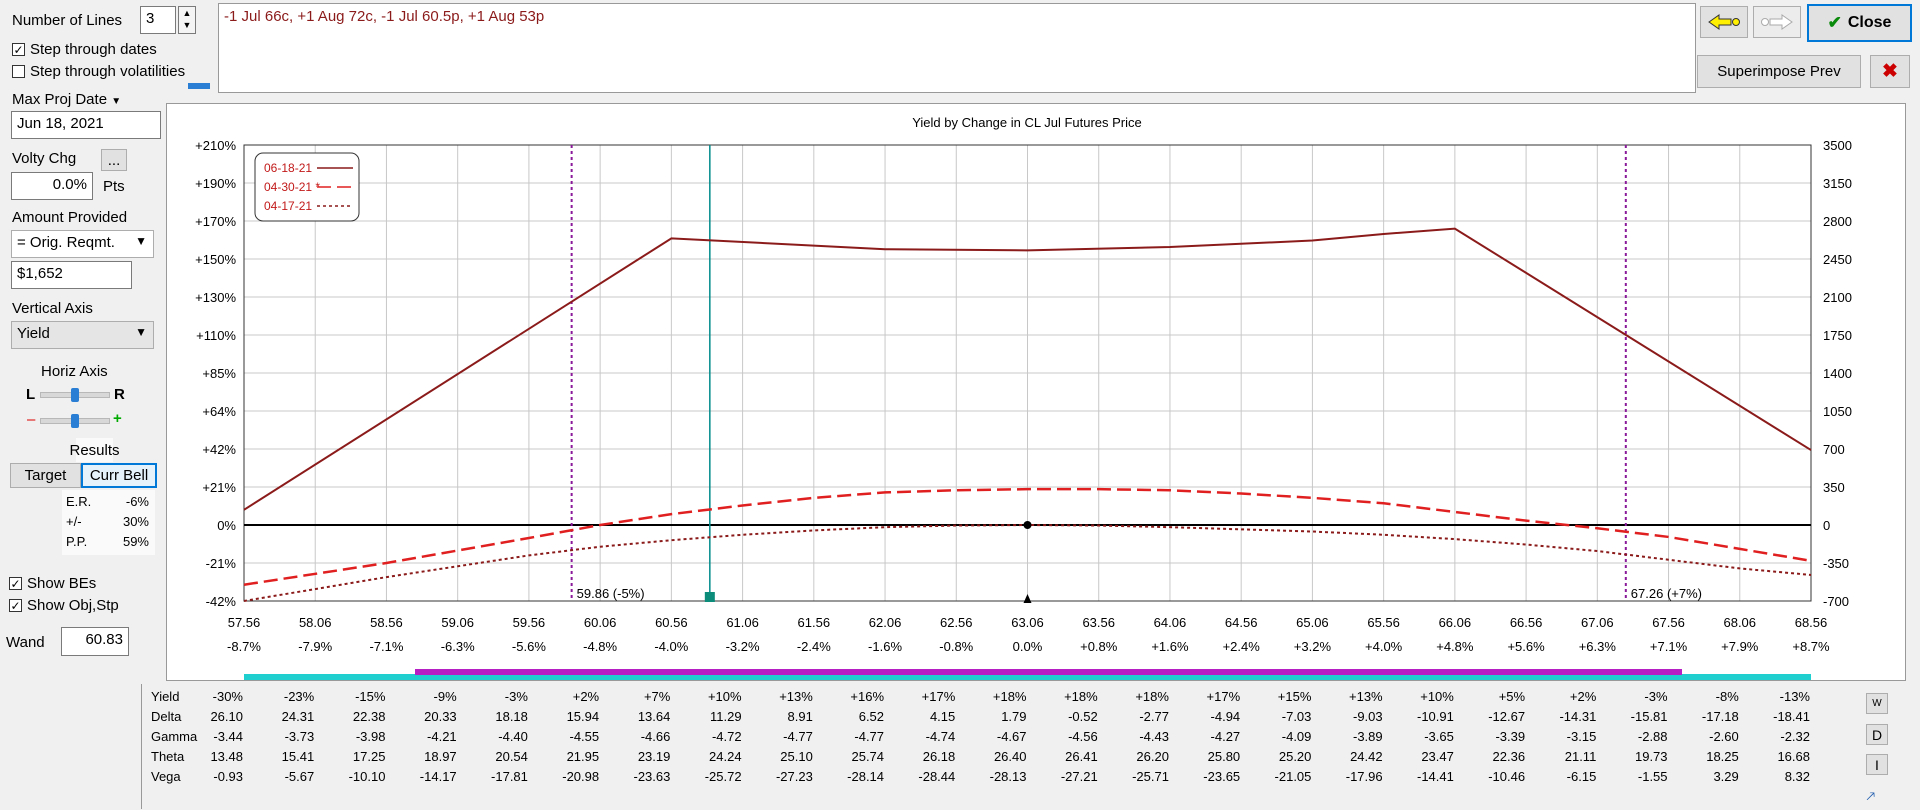 The image size is (1920, 810). I want to click on wand-marker, so click(709, 597).